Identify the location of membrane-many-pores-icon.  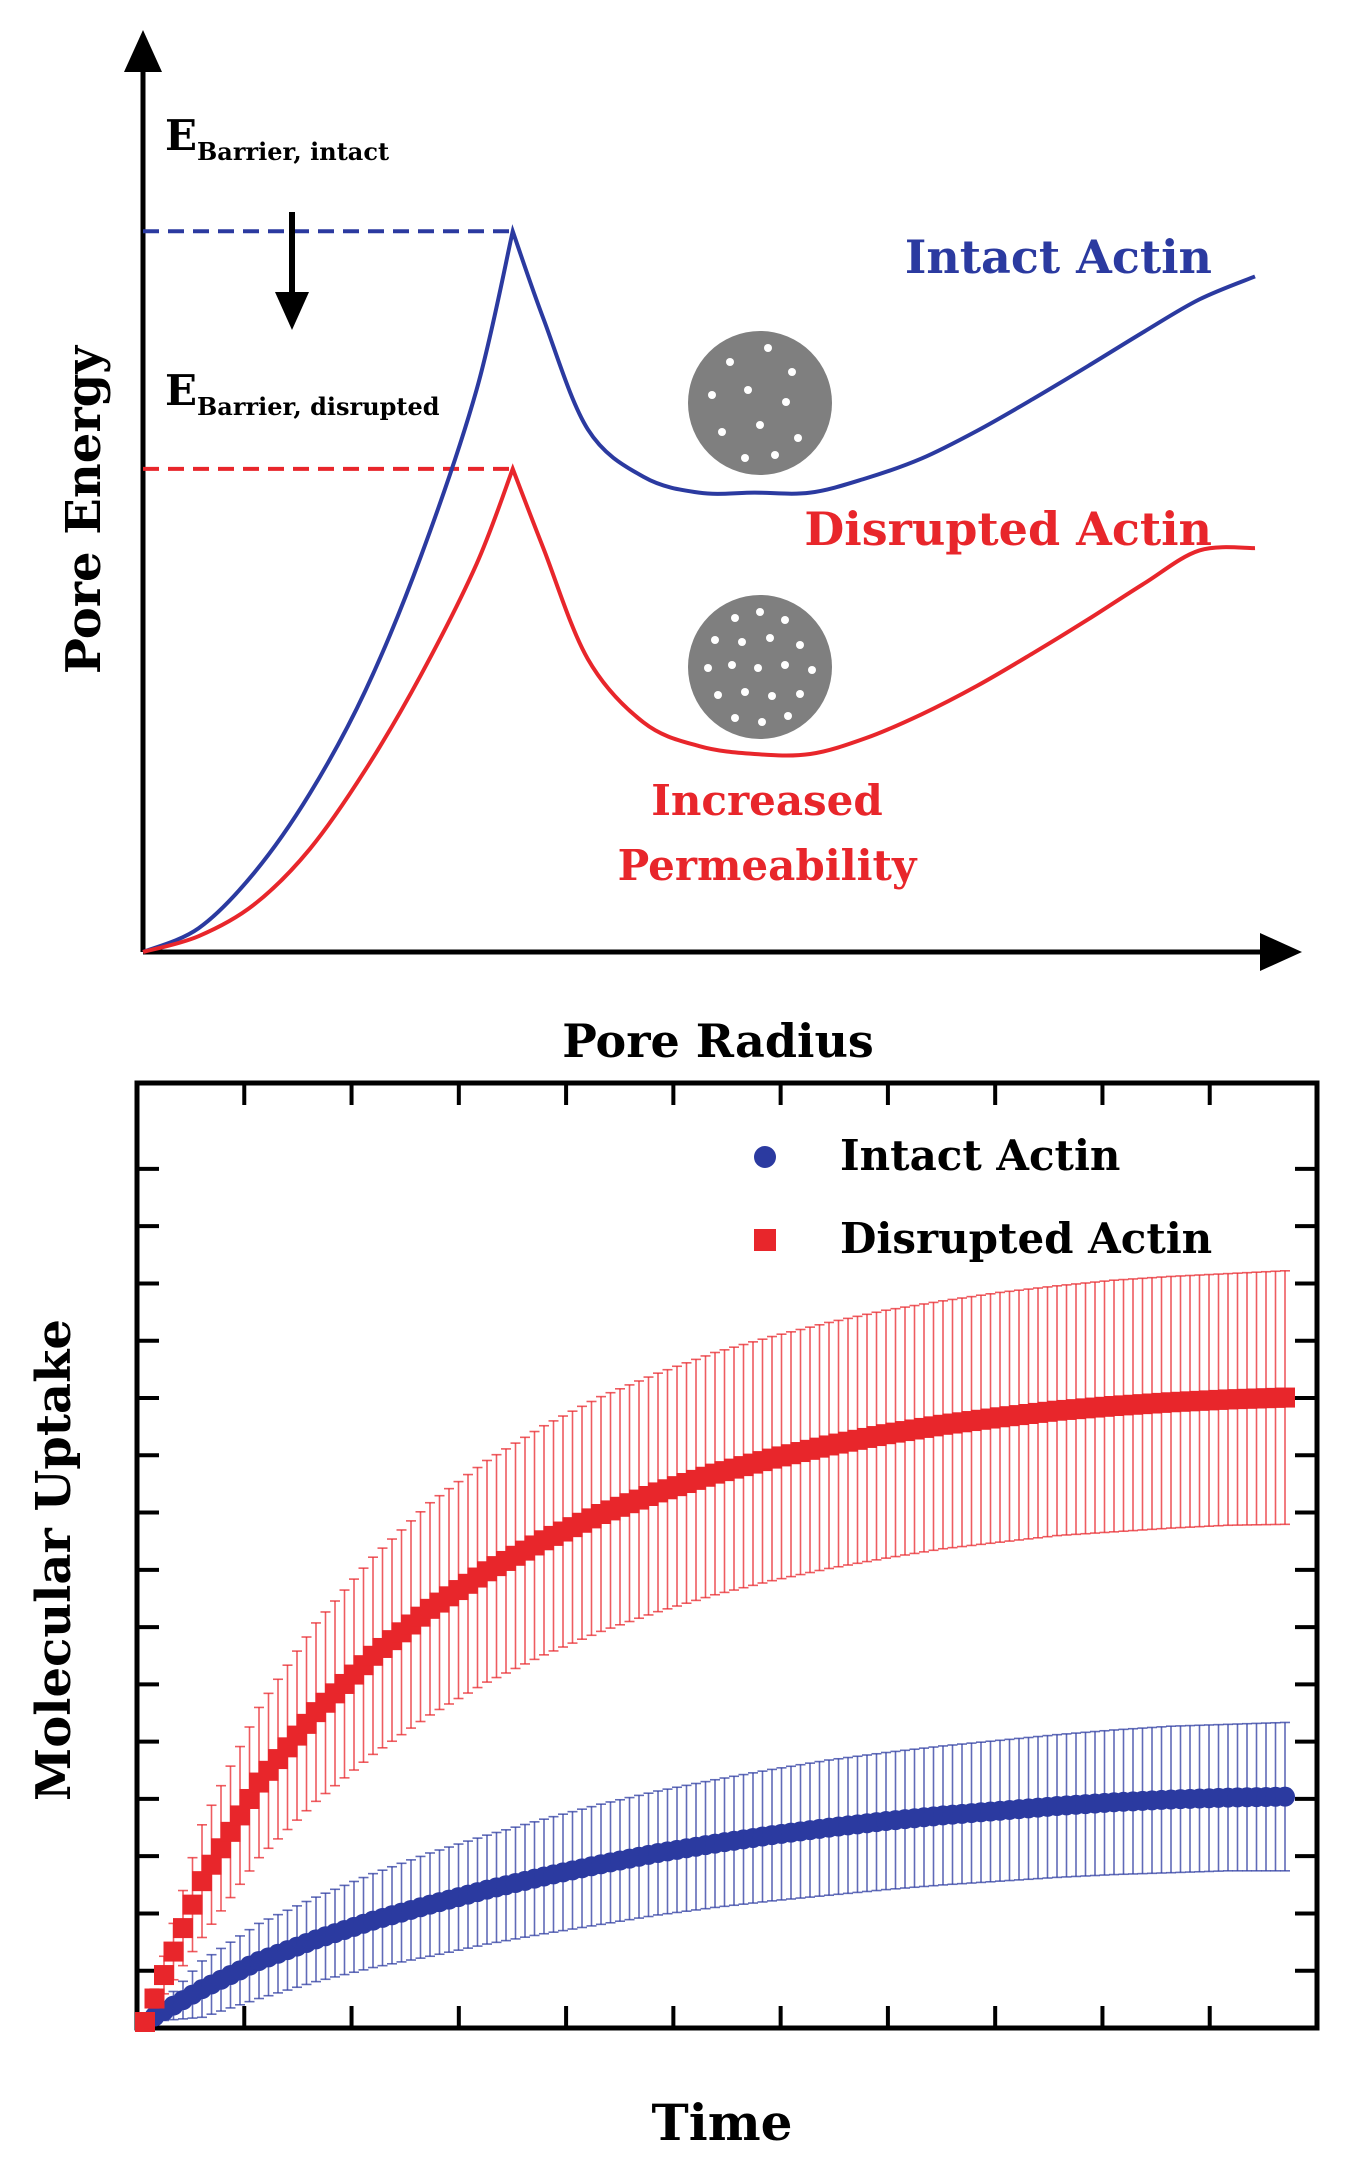
(760, 667).